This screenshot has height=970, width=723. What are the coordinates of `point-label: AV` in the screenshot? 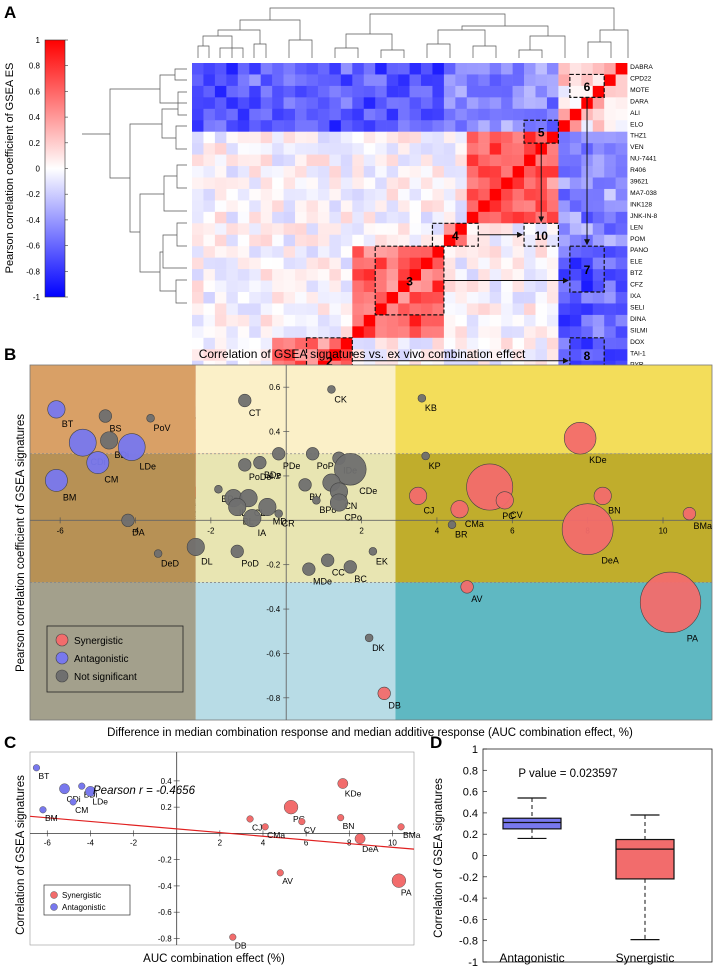 It's located at (287, 881).